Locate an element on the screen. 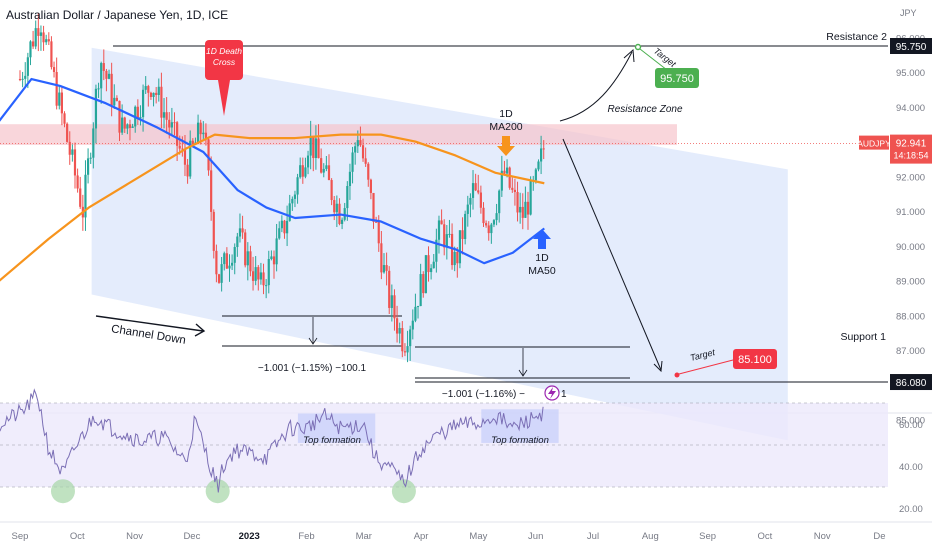 The width and height of the screenshot is (932, 550). measure-2-label: −1.001 (−1.16%) − is located at coordinates (483, 394).